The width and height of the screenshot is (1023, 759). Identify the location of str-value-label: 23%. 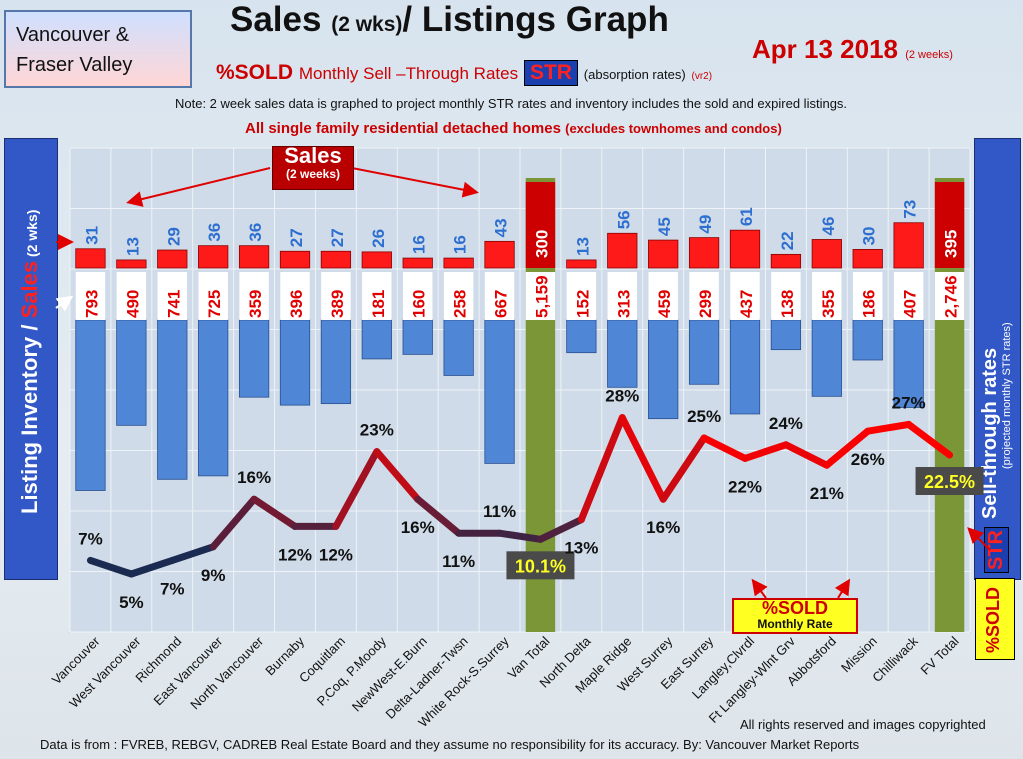
(377, 430).